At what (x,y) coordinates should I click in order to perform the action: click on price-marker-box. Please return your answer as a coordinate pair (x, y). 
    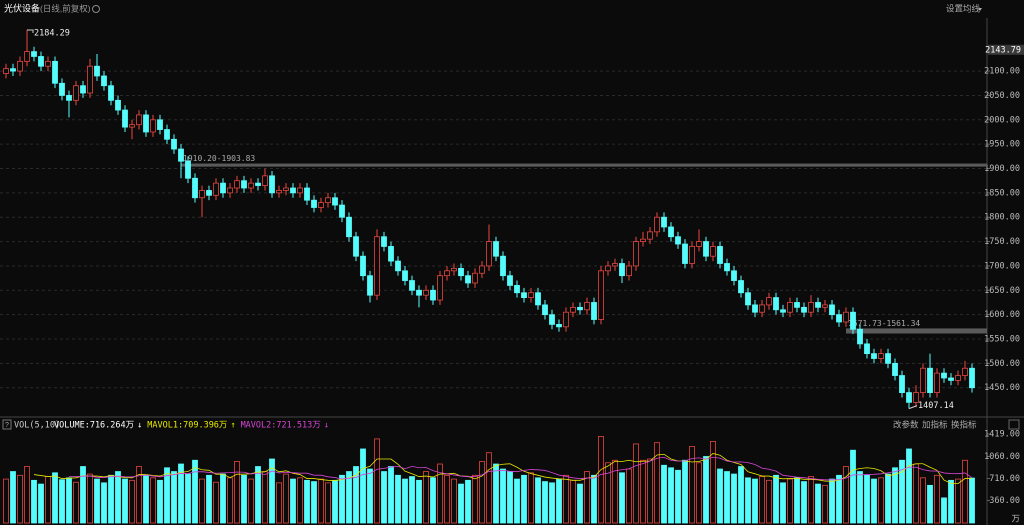
    Looking at the image, I should click on (1006, 49).